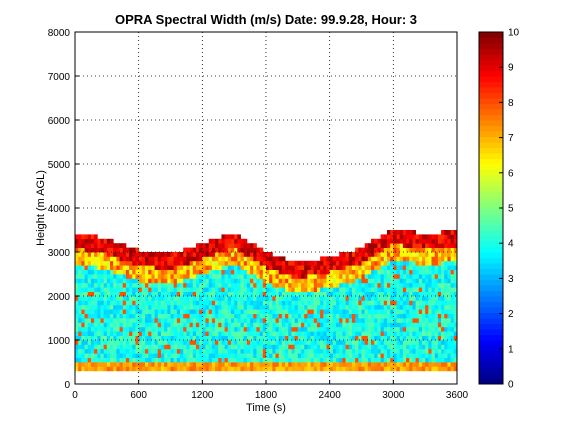 This screenshot has height=432, width=576. I want to click on colorbar-segment, so click(491, 51).